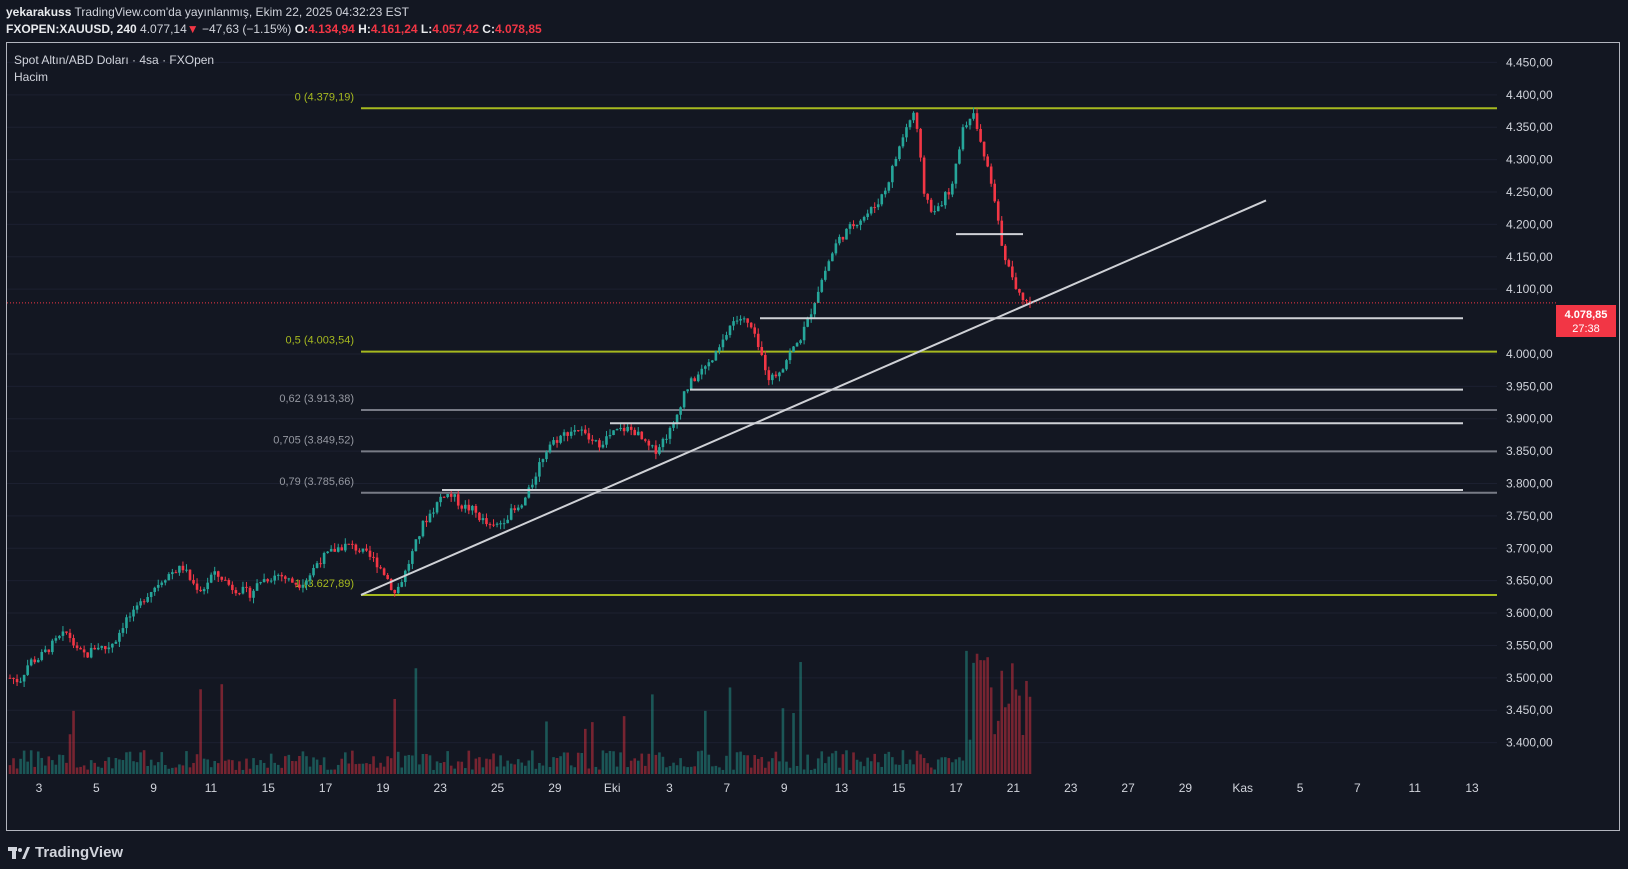  What do you see at coordinates (65, 852) in the screenshot?
I see `tradingview-logo: TradingView` at bounding box center [65, 852].